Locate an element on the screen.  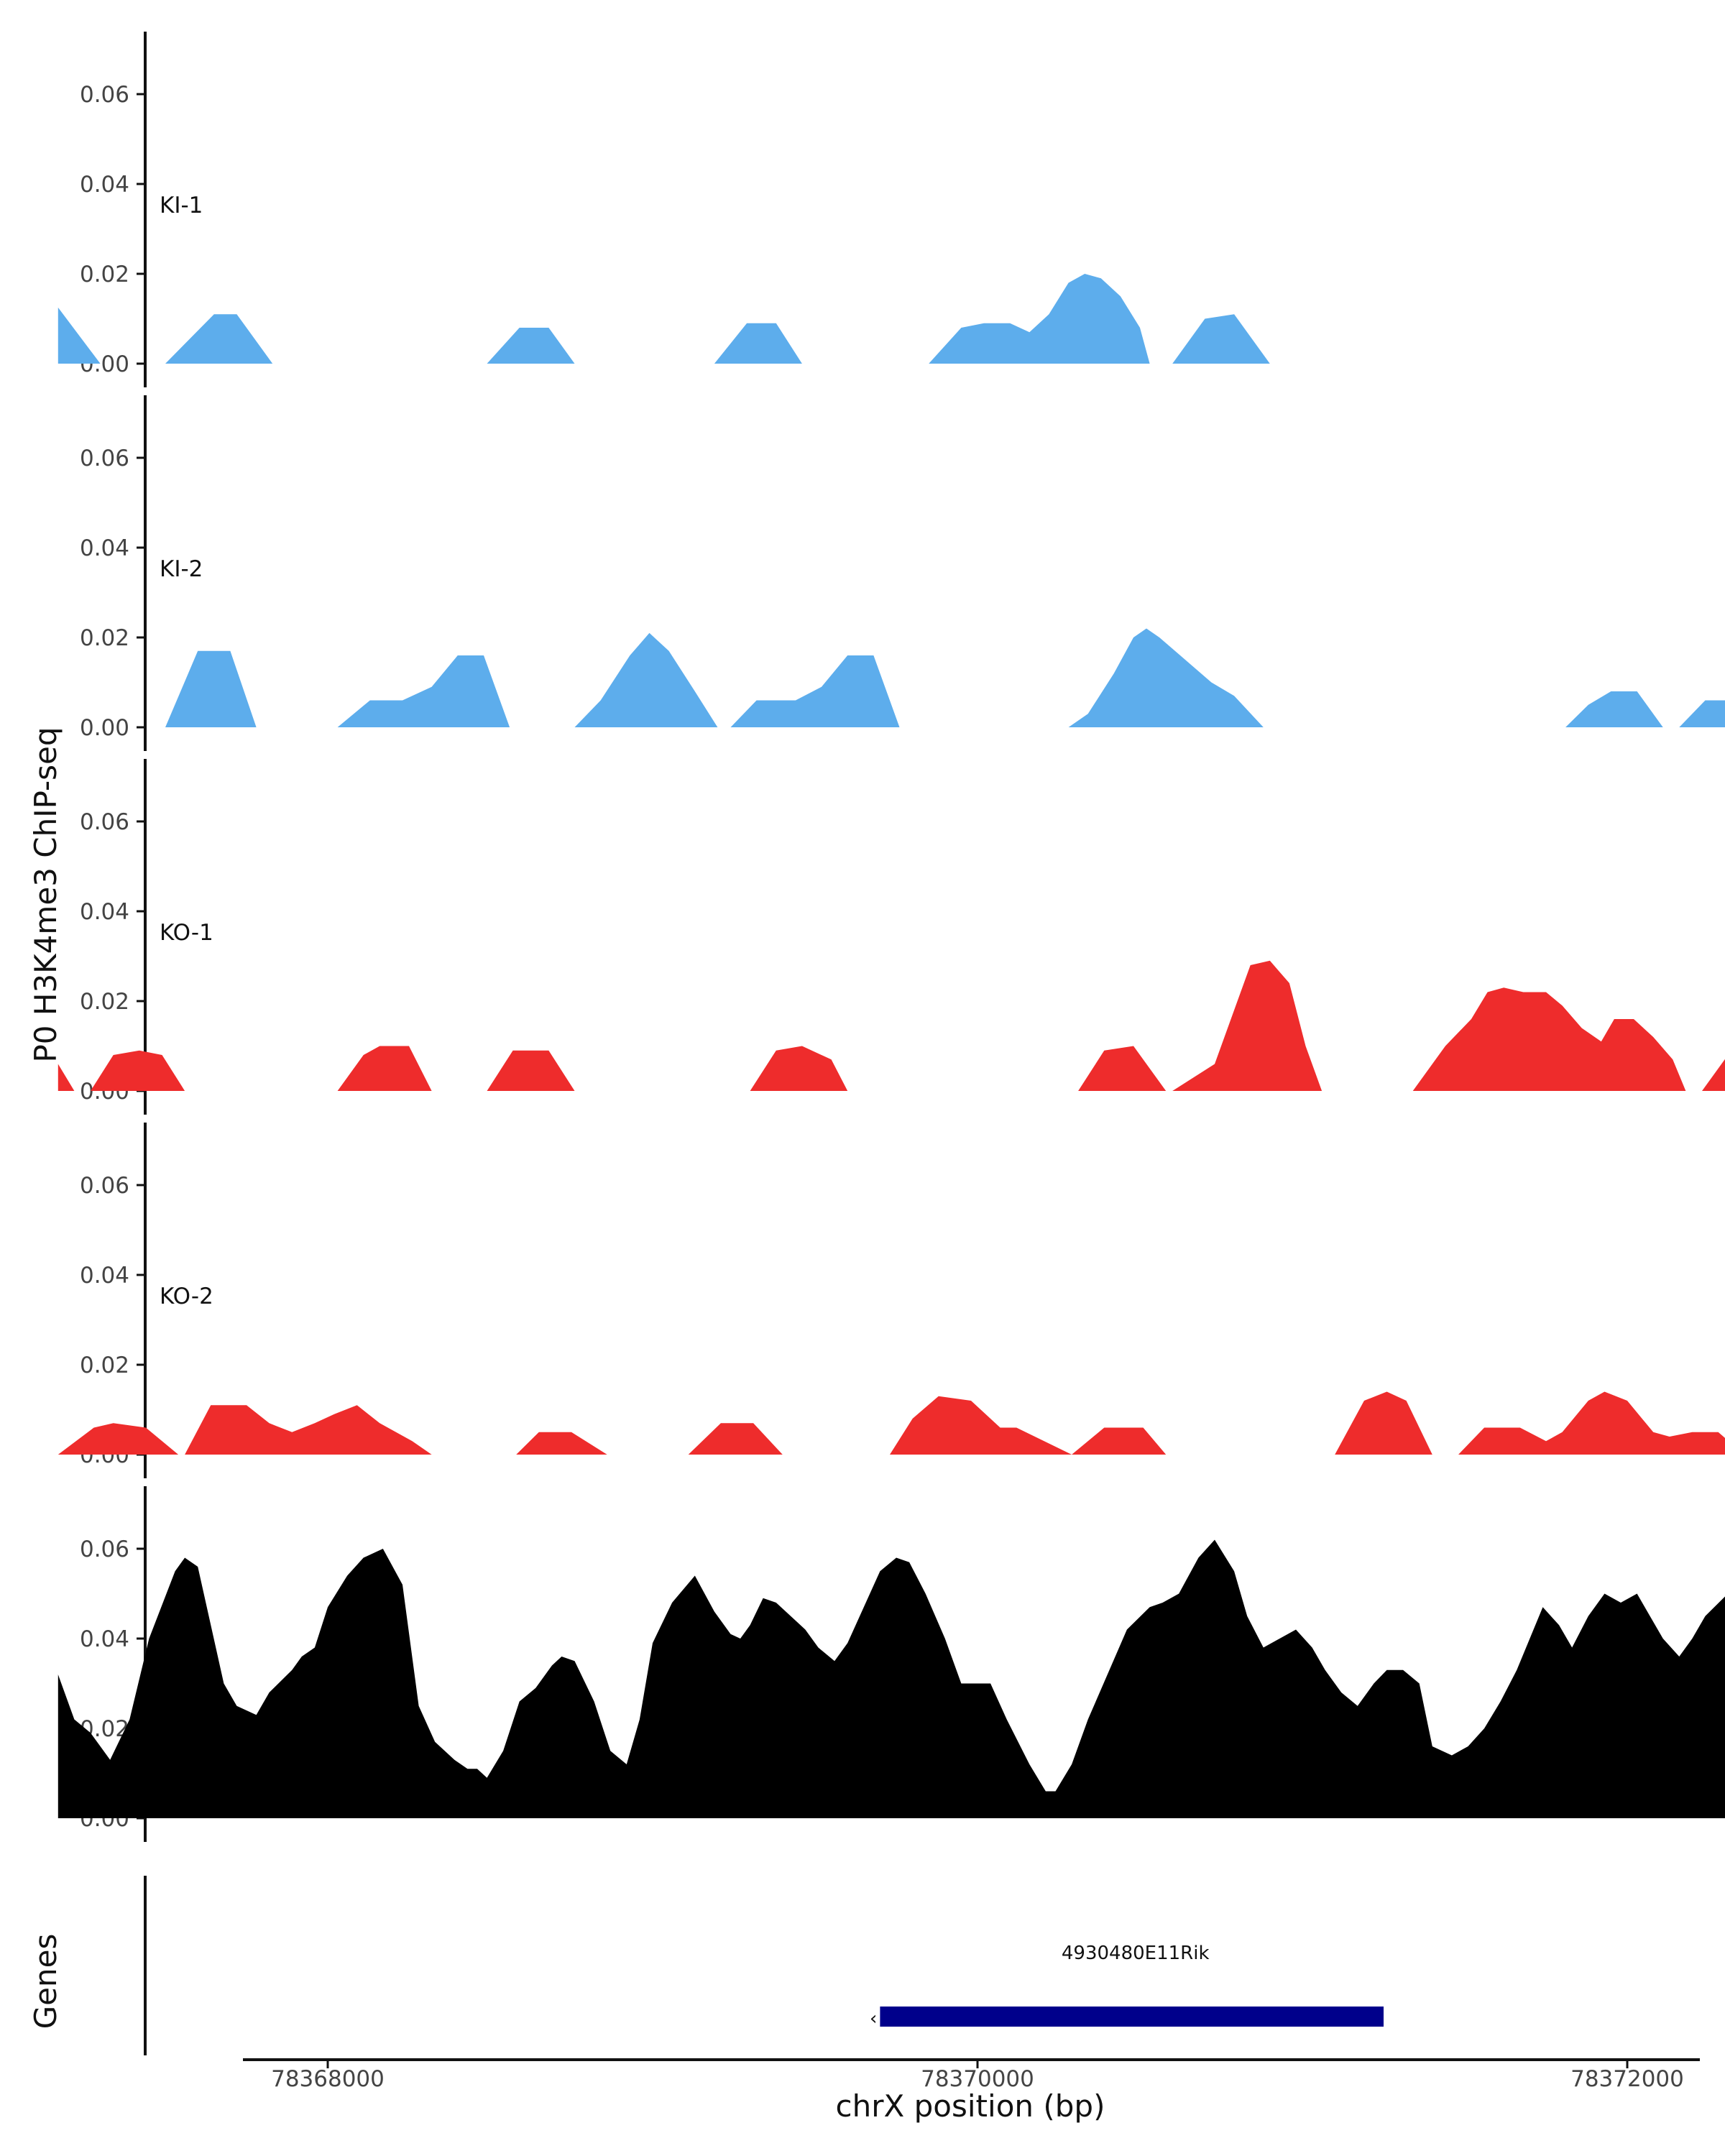
genes-axis-title: Genes is located at coordinates (45, 1982).